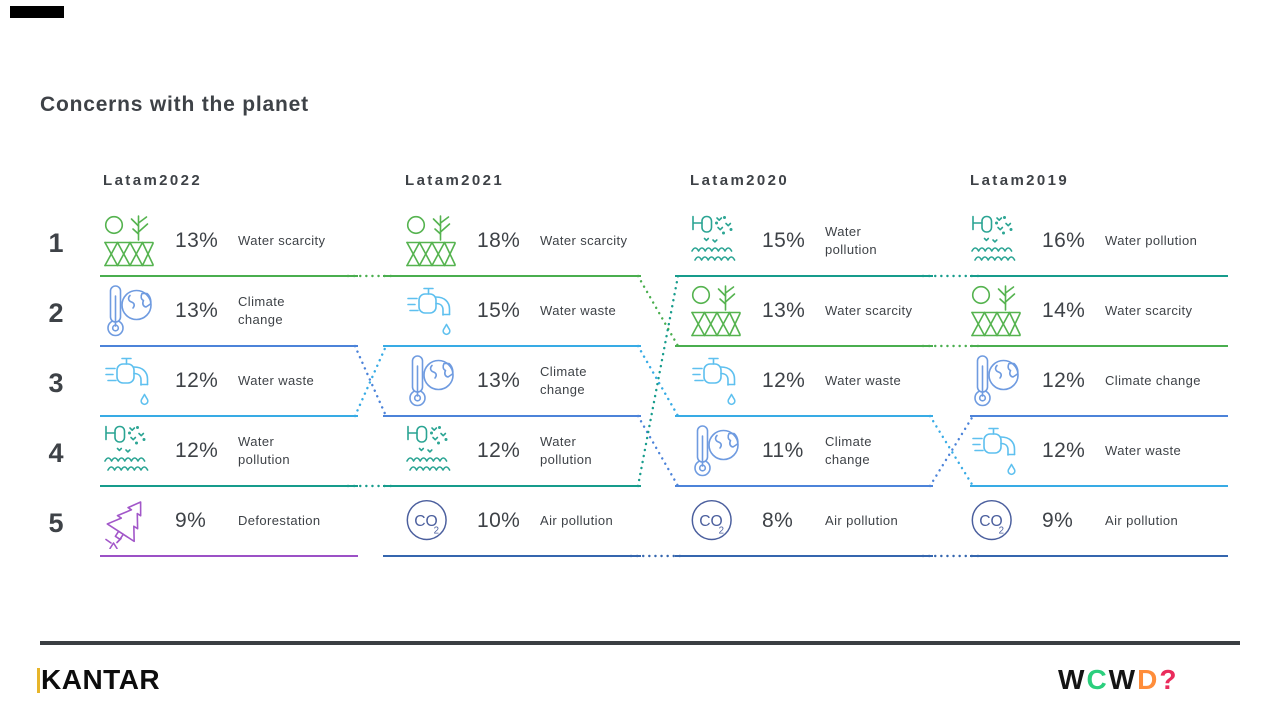 This screenshot has height=720, width=1280. Describe the element at coordinates (1099, 522) in the screenshot. I see `concern-cell-air-pollution: CO 2 9% Air pollution` at that location.